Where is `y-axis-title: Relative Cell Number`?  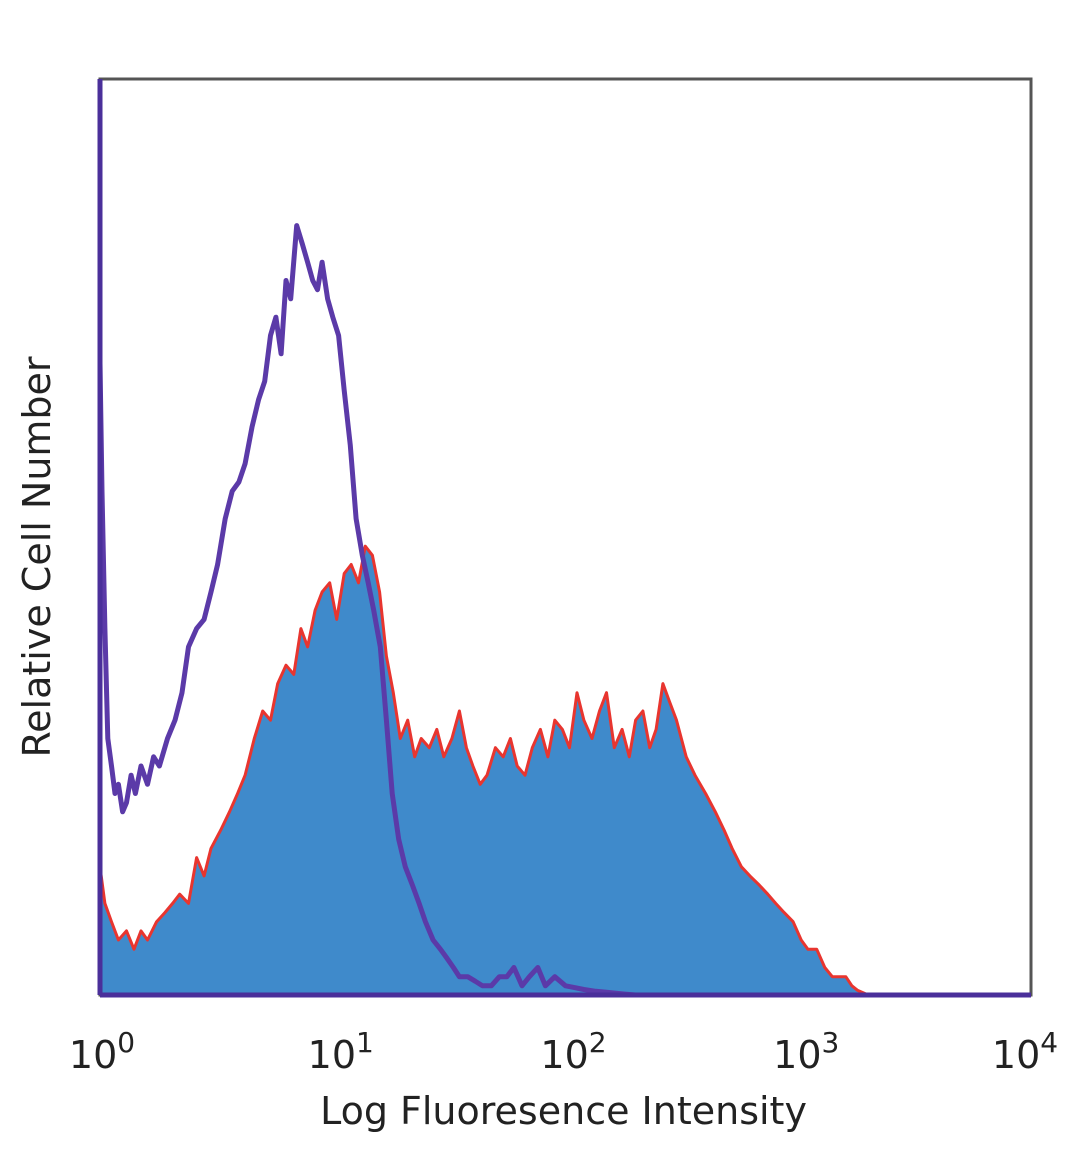
y-axis-title: Relative Cell Number is located at coordinates (37, 556).